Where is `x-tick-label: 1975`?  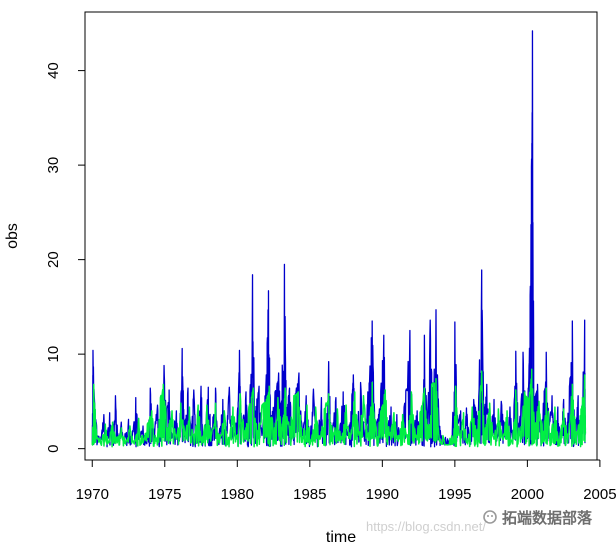
x-tick-label: 1975 is located at coordinates (164, 494).